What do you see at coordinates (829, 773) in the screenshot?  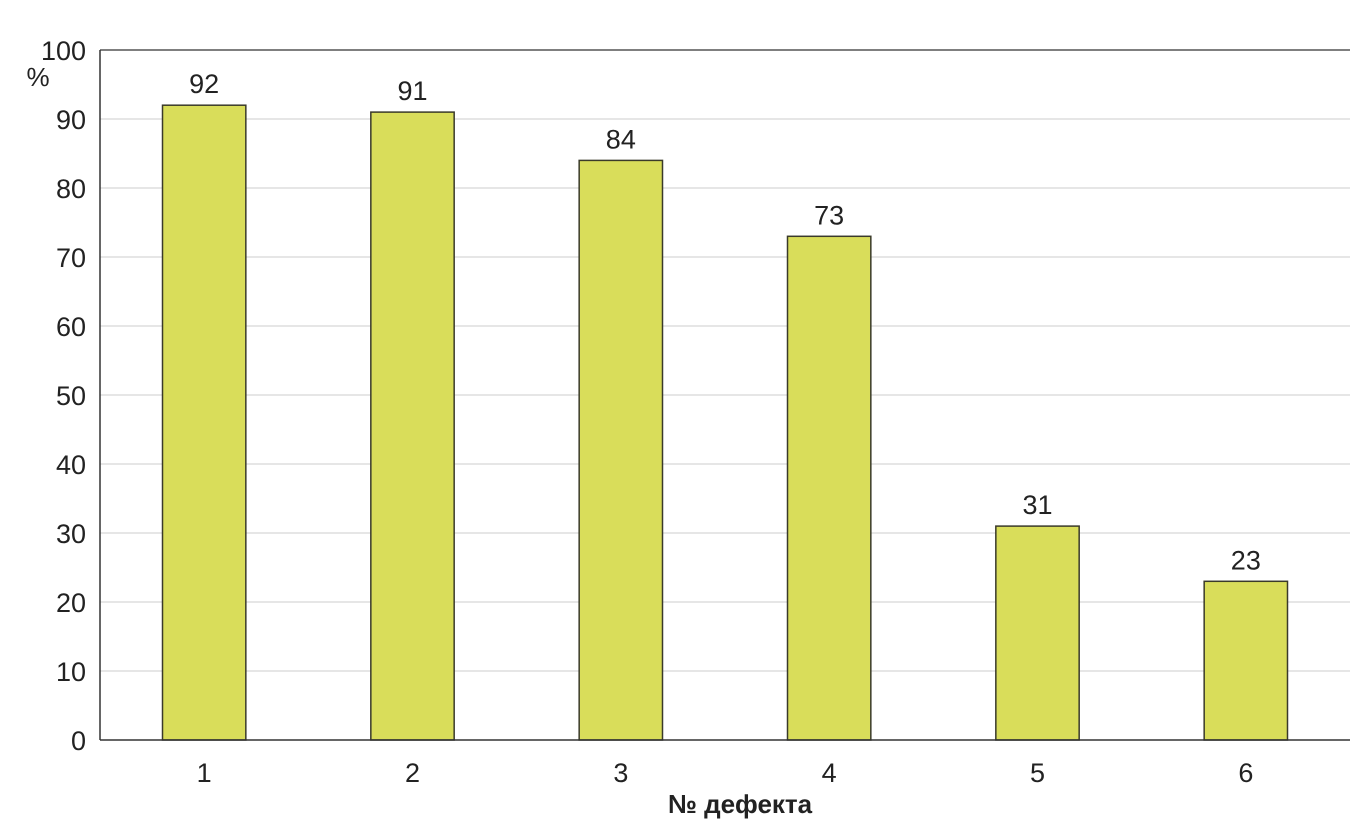 I see `x-tick-label: 4` at bounding box center [829, 773].